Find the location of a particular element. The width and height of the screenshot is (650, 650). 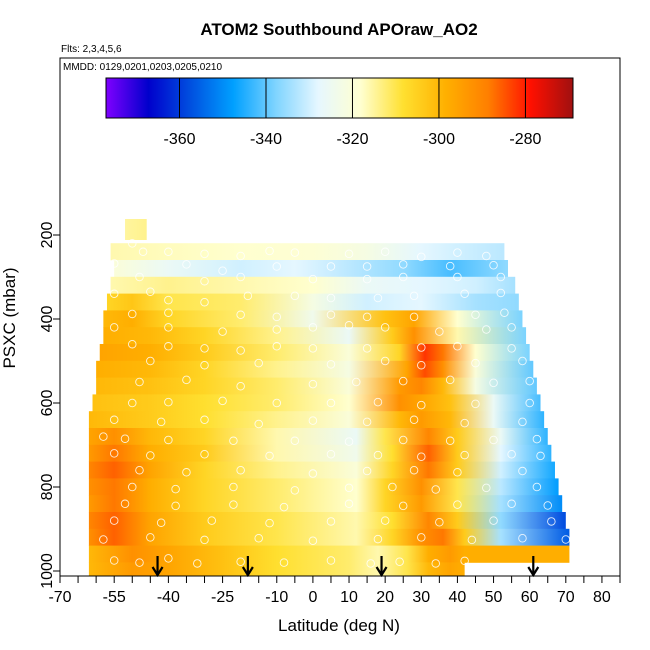

chart-title: ATOM2 Southbound APOraw_AO2 is located at coordinates (338, 29).